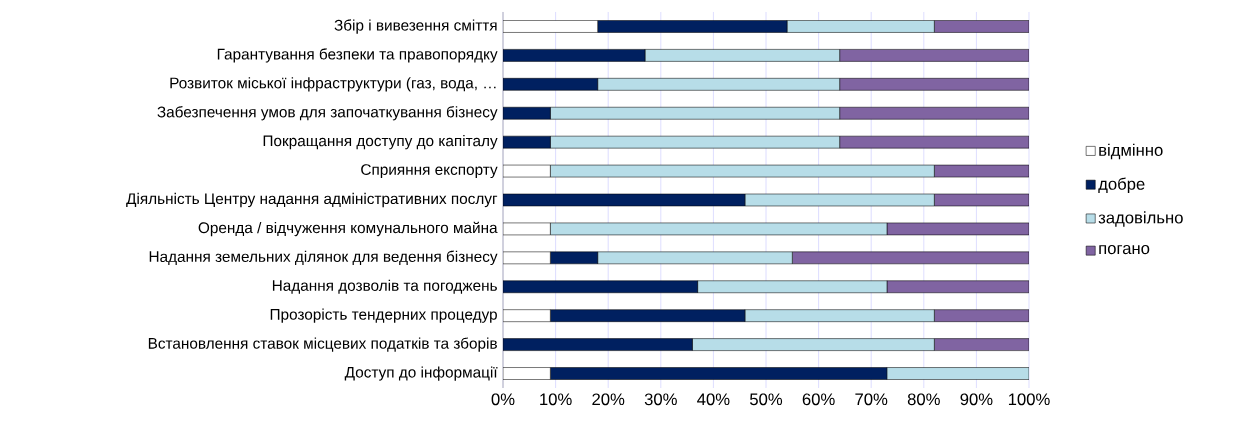  What do you see at coordinates (1140, 219) in the screenshot?
I see `legend-label: задовільно` at bounding box center [1140, 219].